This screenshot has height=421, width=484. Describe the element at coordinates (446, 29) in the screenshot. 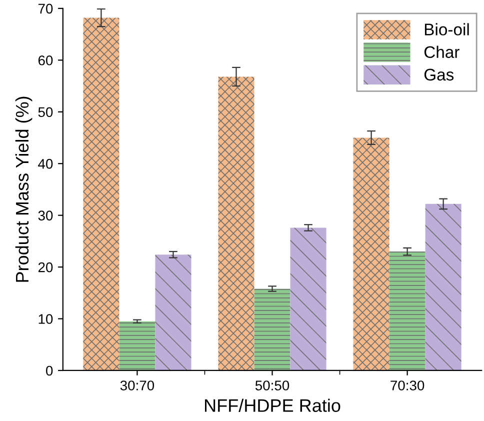

I see `legend-label: Bio-oil` at that location.